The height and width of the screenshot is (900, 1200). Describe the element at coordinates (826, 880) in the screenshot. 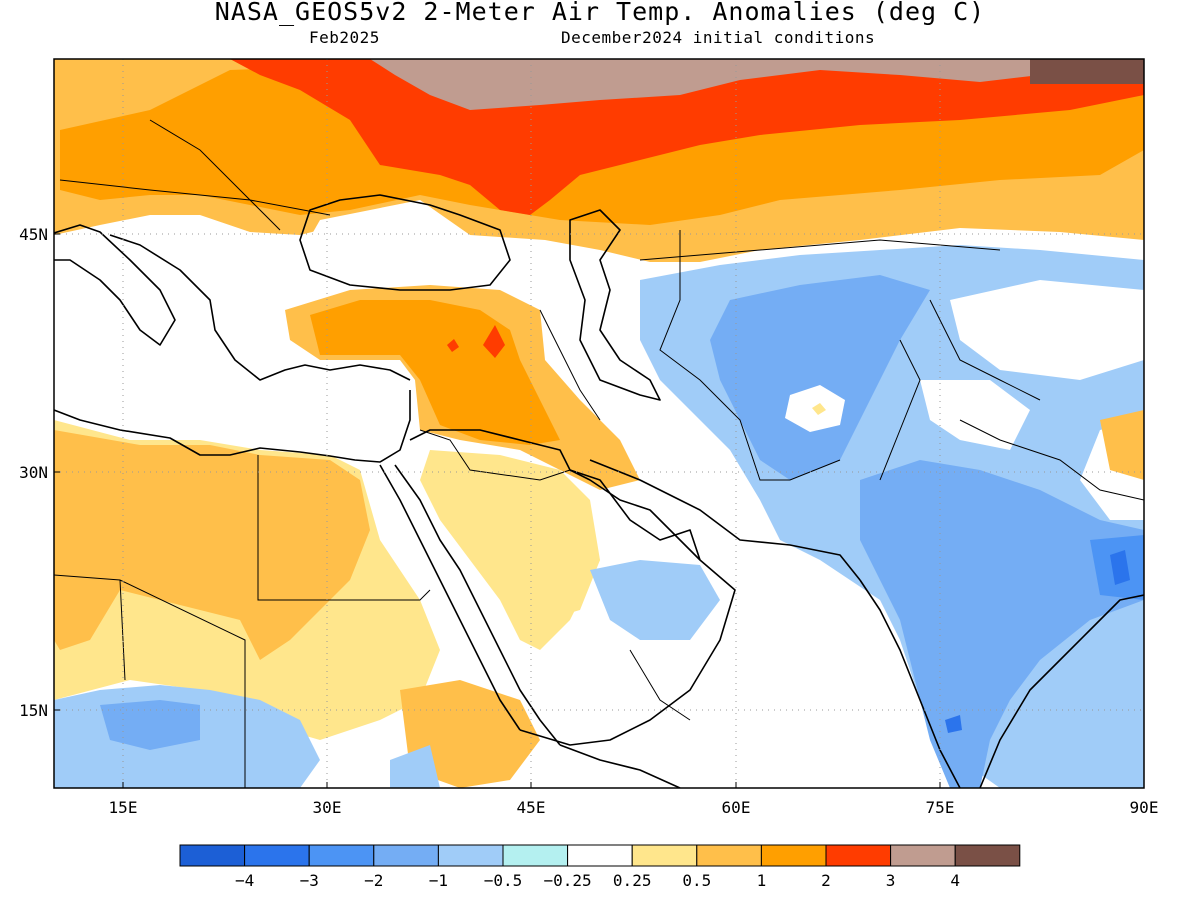

I see `colorbar-label: 2` at that location.